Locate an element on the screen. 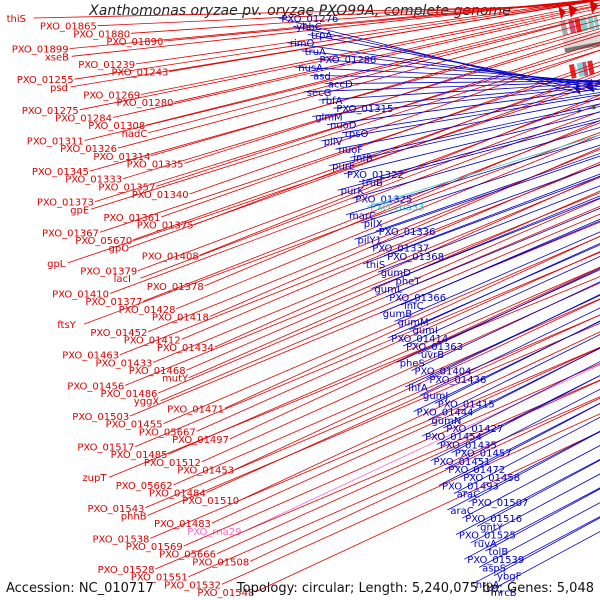 The width and height of the screenshot is (600, 600). right-gene-label: PXO_01454 is located at coordinates (453, 437).